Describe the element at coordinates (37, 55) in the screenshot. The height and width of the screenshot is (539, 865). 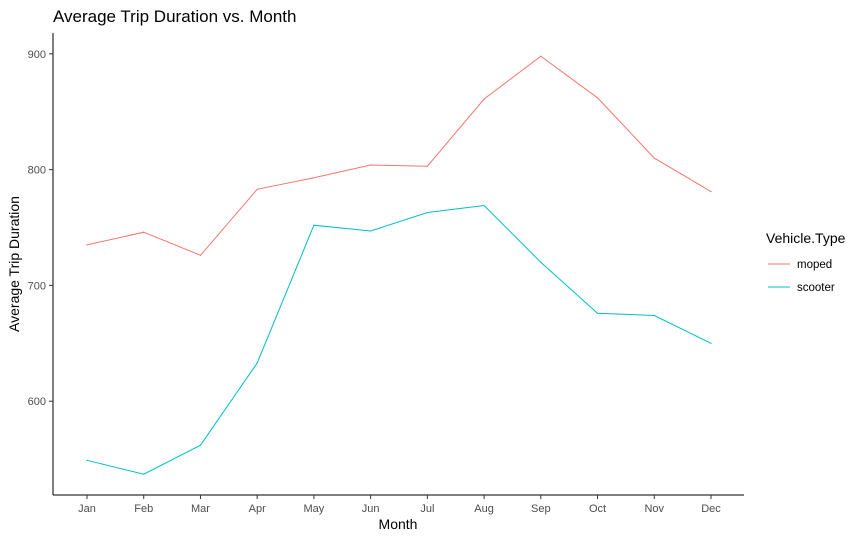
I see `y-tick-label: 900` at that location.